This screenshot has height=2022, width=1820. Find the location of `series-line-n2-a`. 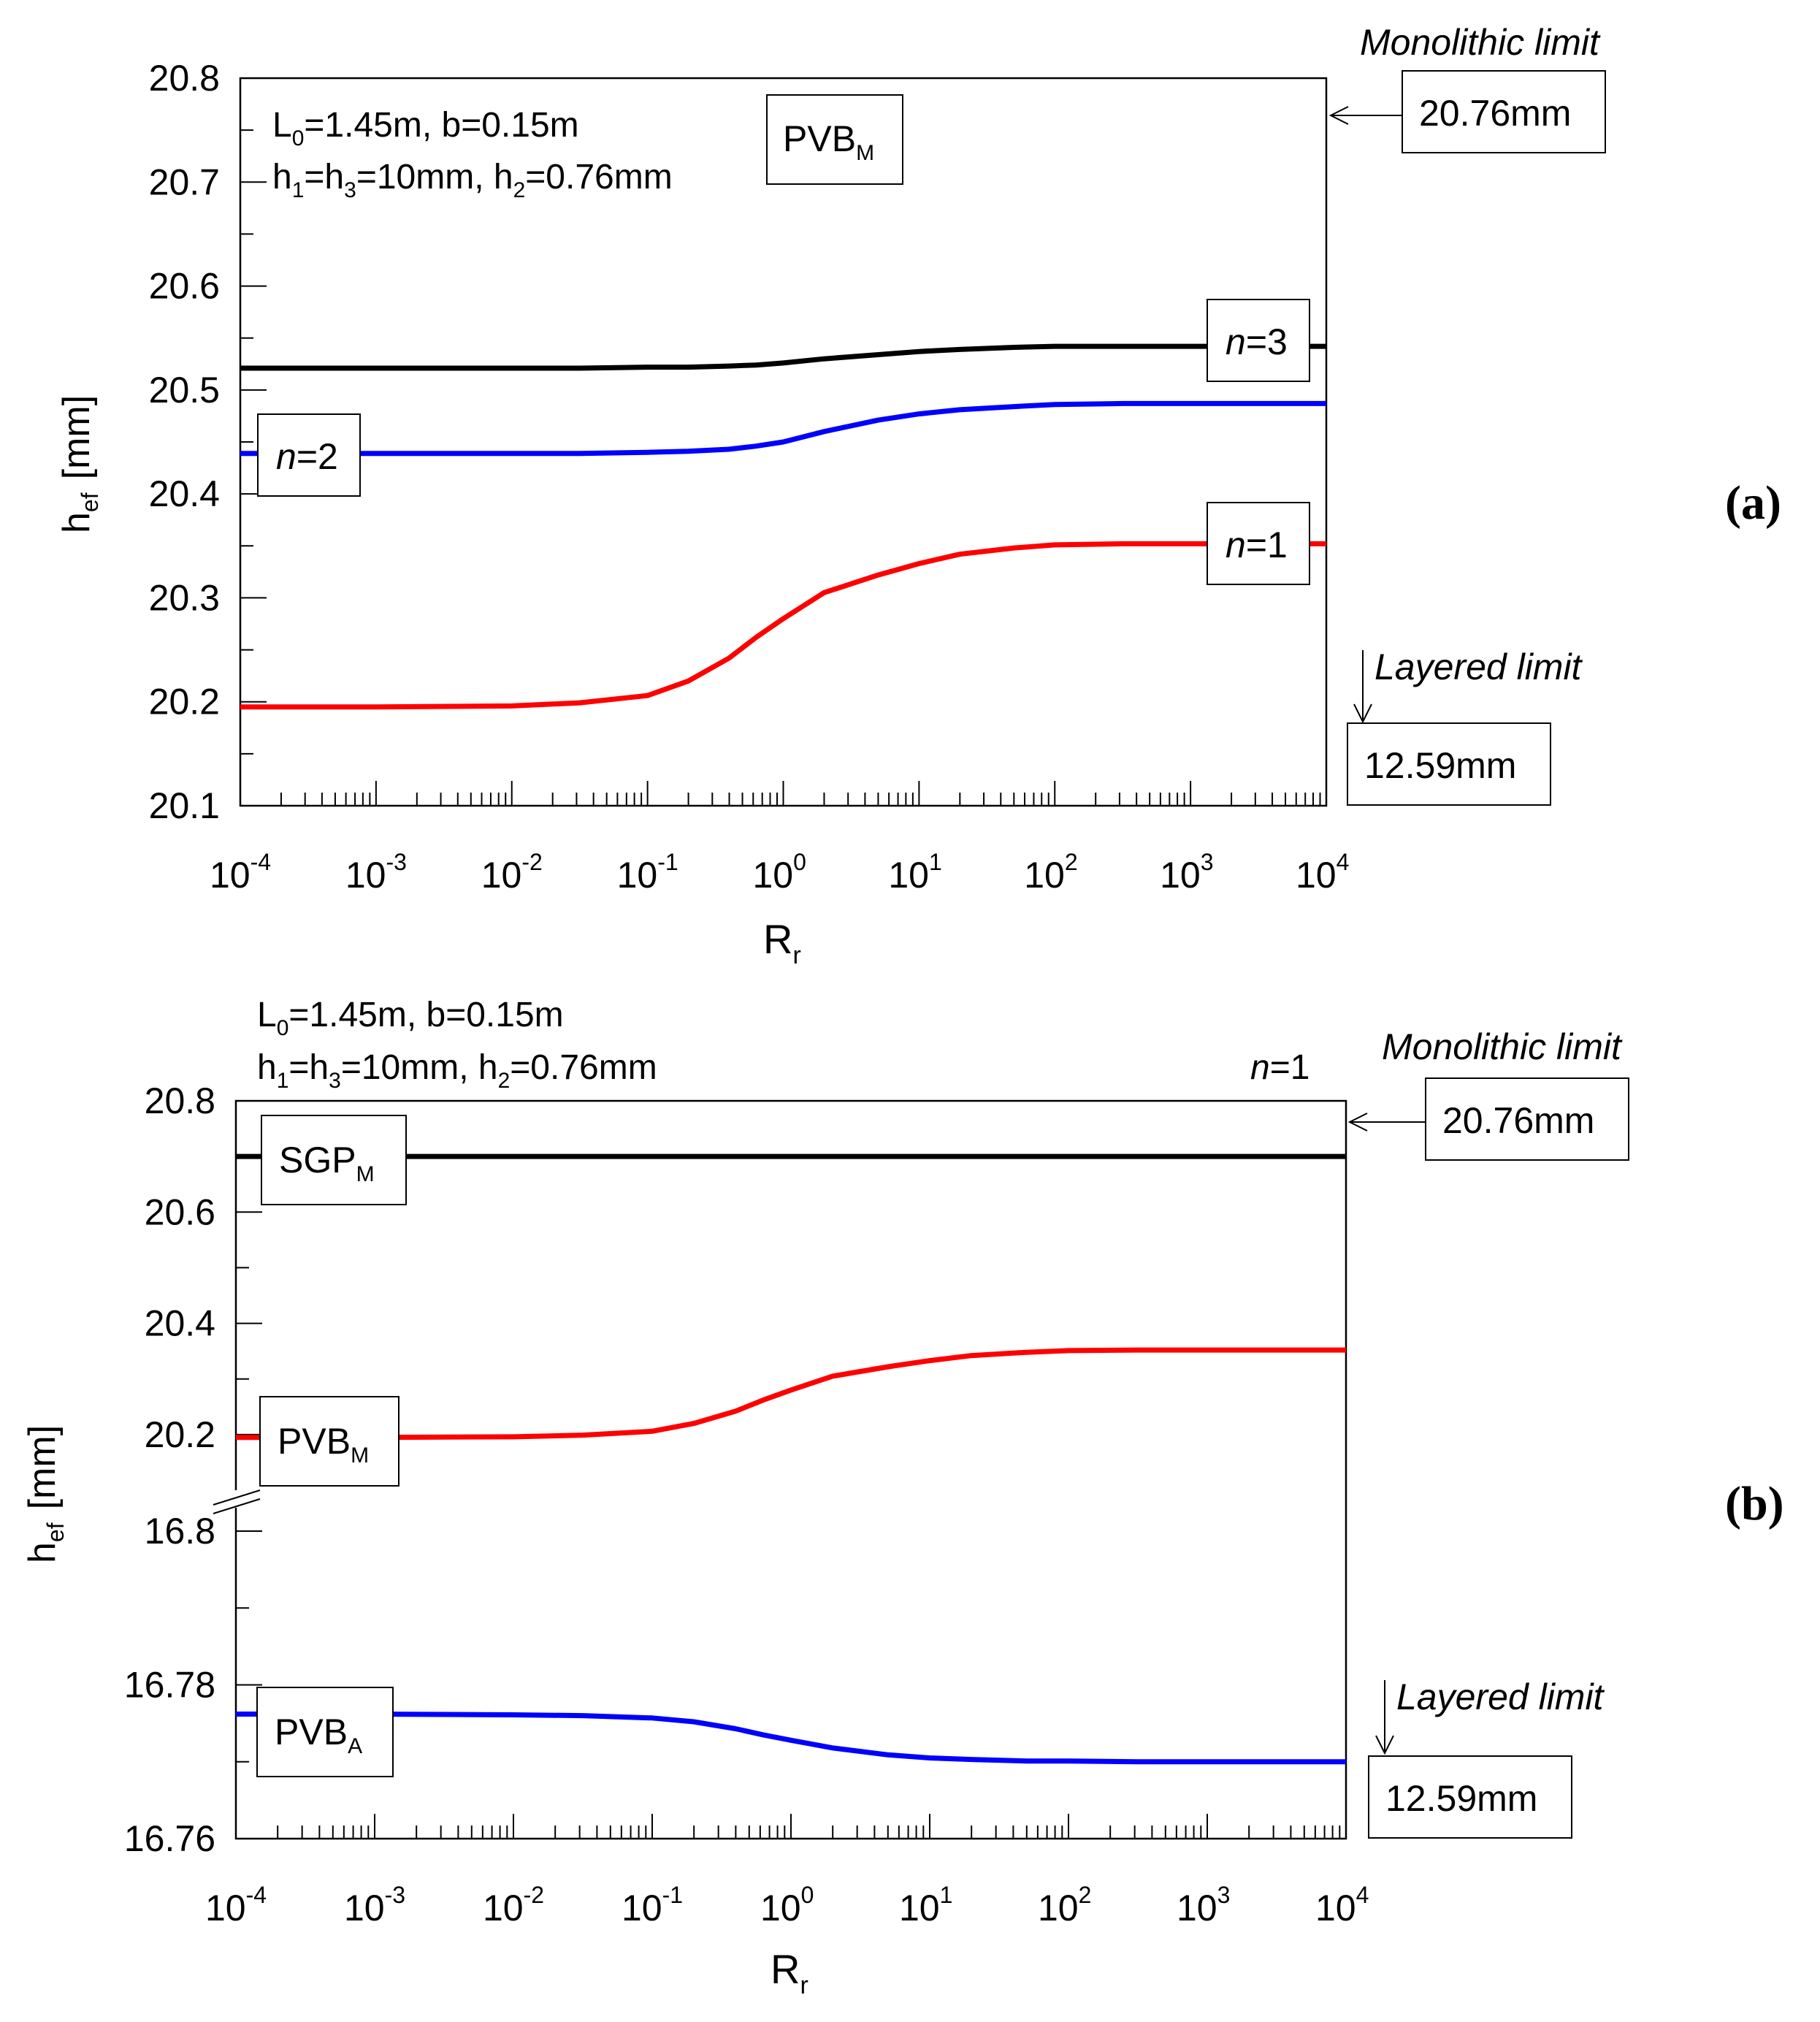

series-line-n2-a is located at coordinates (783, 428).